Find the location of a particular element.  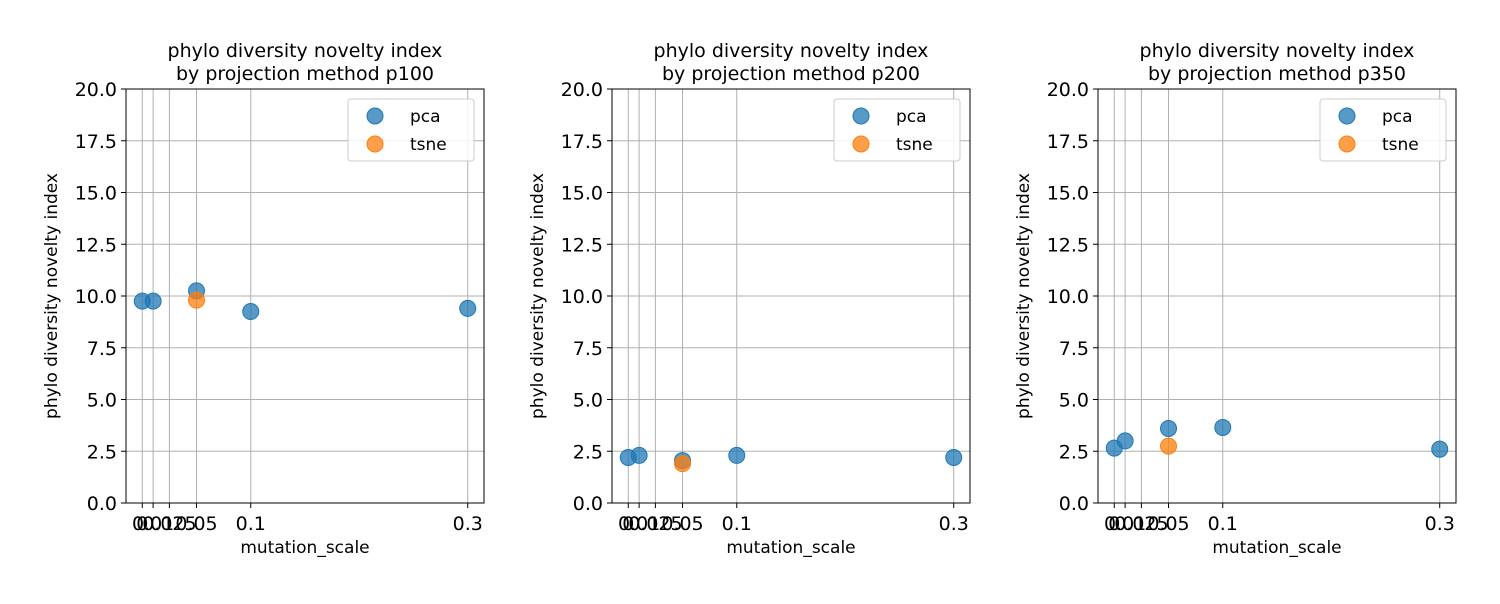

chart-subtitle: by projection method p200 is located at coordinates (791, 74).